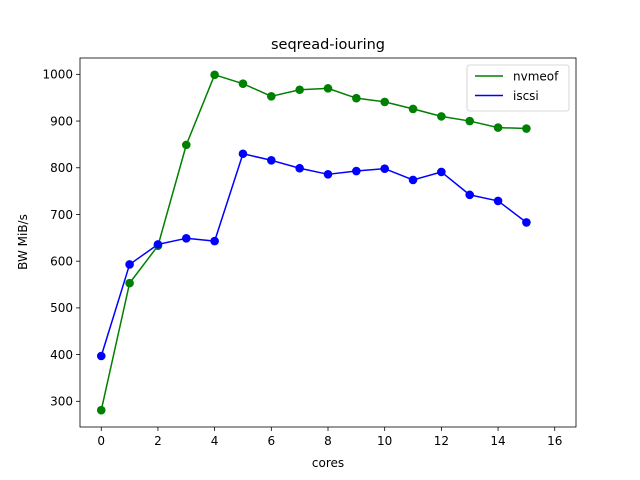 This screenshot has height=480, width=640. I want to click on x-tick-label-4: 4, so click(215, 441).